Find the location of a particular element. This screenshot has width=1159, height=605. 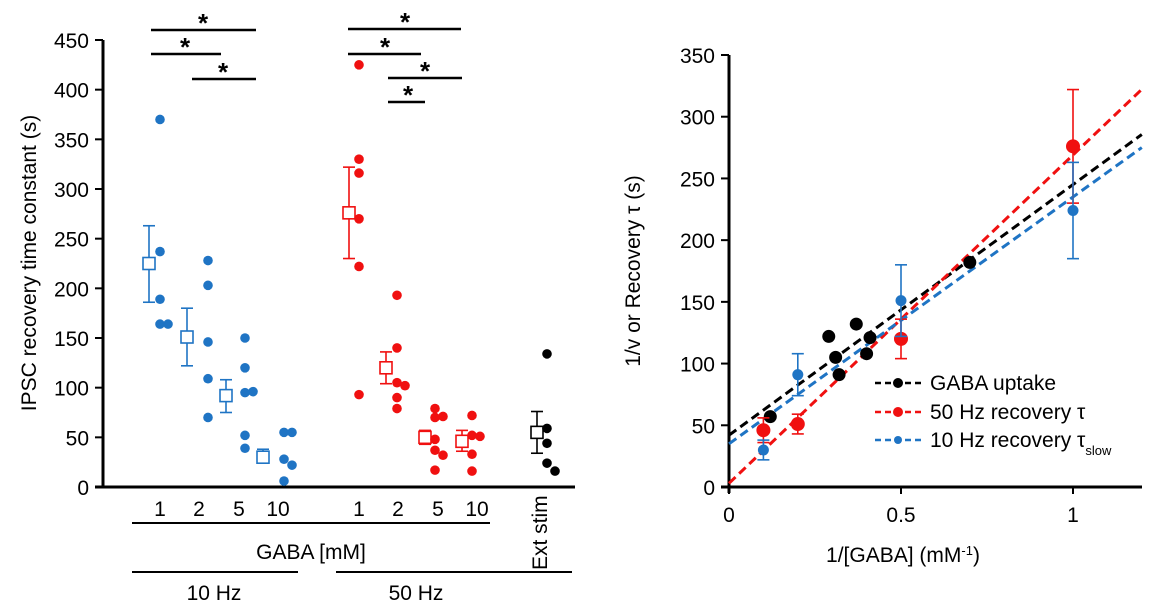

ext-stim-label: Ext stim is located at coordinates (540, 532).